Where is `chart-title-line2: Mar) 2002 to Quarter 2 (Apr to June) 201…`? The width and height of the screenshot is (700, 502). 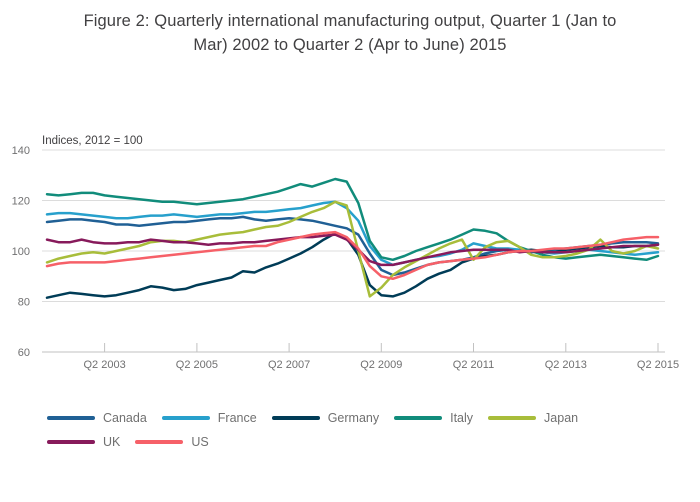
chart-title-line2: Mar) 2002 to Quarter 2 (Apr to June) 201… is located at coordinates (350, 45).